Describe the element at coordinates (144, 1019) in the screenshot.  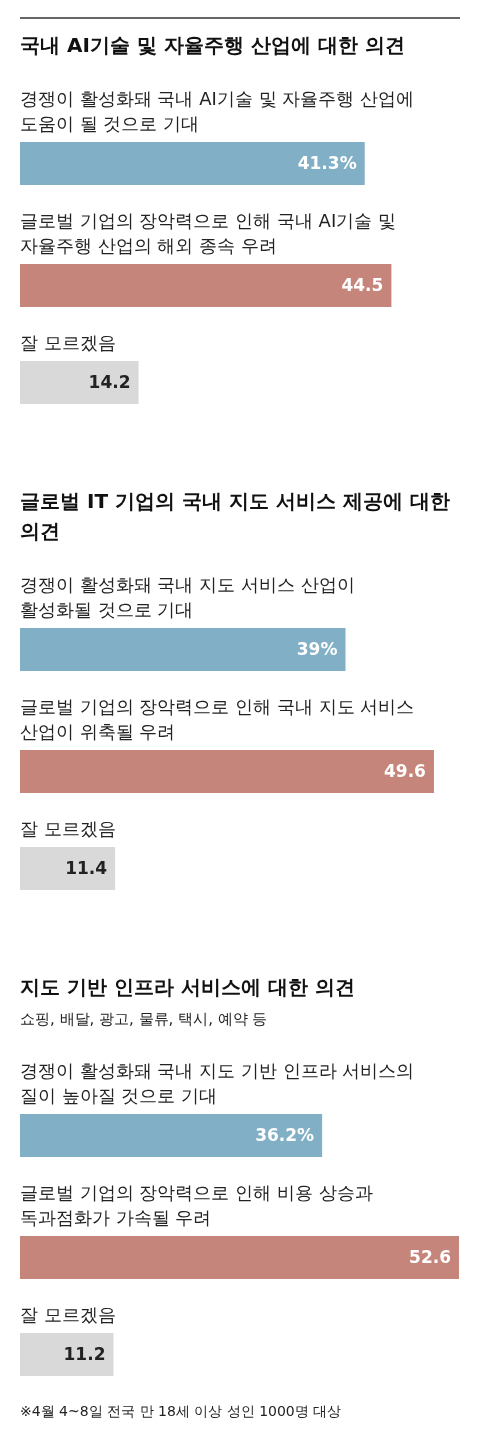
I see `chart-subtitle: 쇼핑, 배달, 광고, 물류, 택시, 예약 등` at that location.